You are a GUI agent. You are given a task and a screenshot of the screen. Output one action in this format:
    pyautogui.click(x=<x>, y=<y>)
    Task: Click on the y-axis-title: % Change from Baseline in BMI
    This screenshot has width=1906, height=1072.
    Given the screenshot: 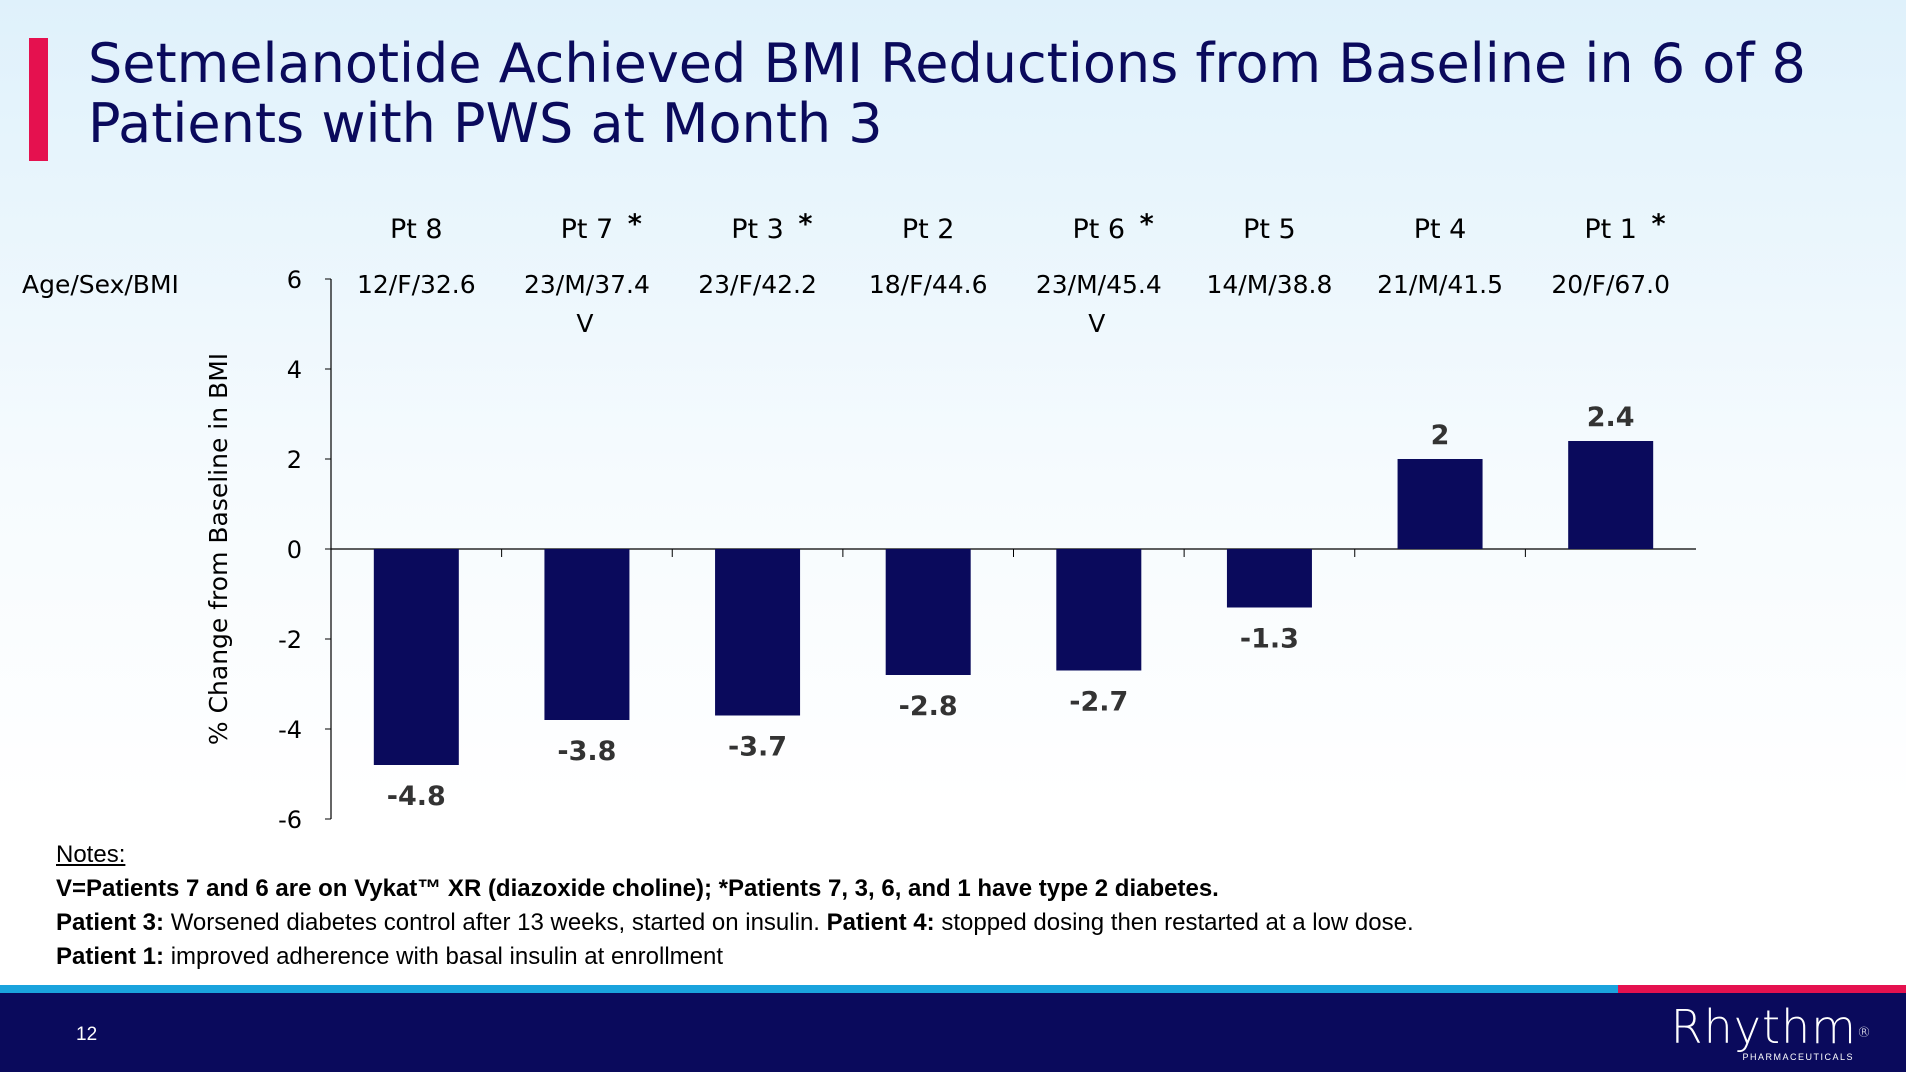 What is the action you would take?
    pyautogui.click(x=218, y=549)
    